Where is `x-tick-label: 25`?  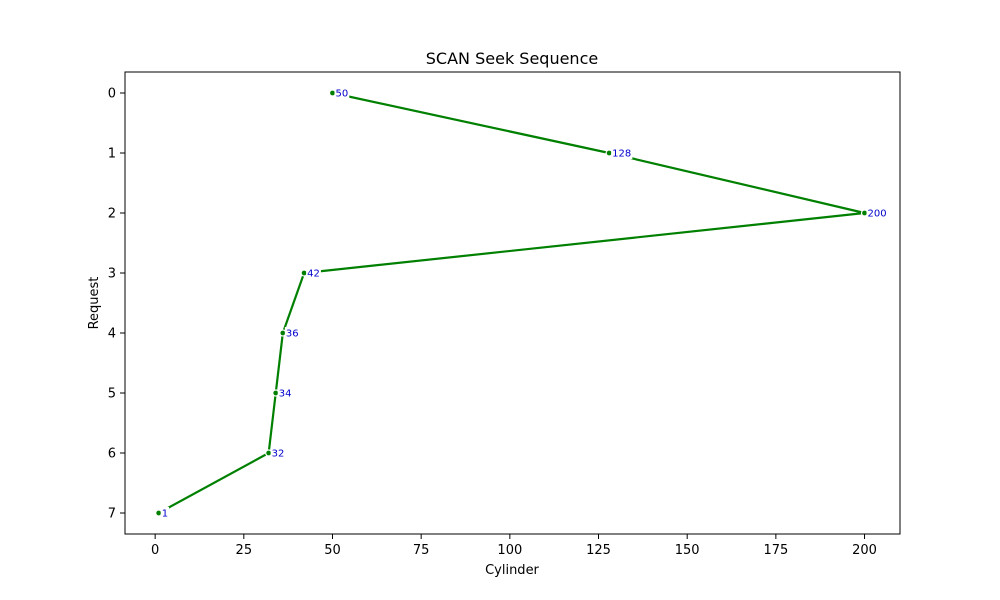
x-tick-label: 25 is located at coordinates (244, 550).